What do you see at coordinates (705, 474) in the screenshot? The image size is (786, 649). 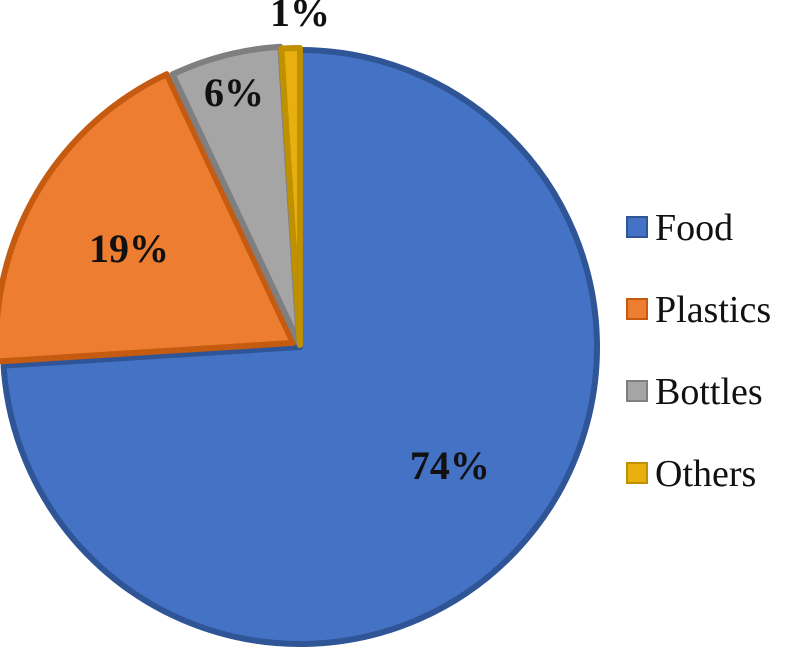 I see `legend-label-others: Others` at bounding box center [705, 474].